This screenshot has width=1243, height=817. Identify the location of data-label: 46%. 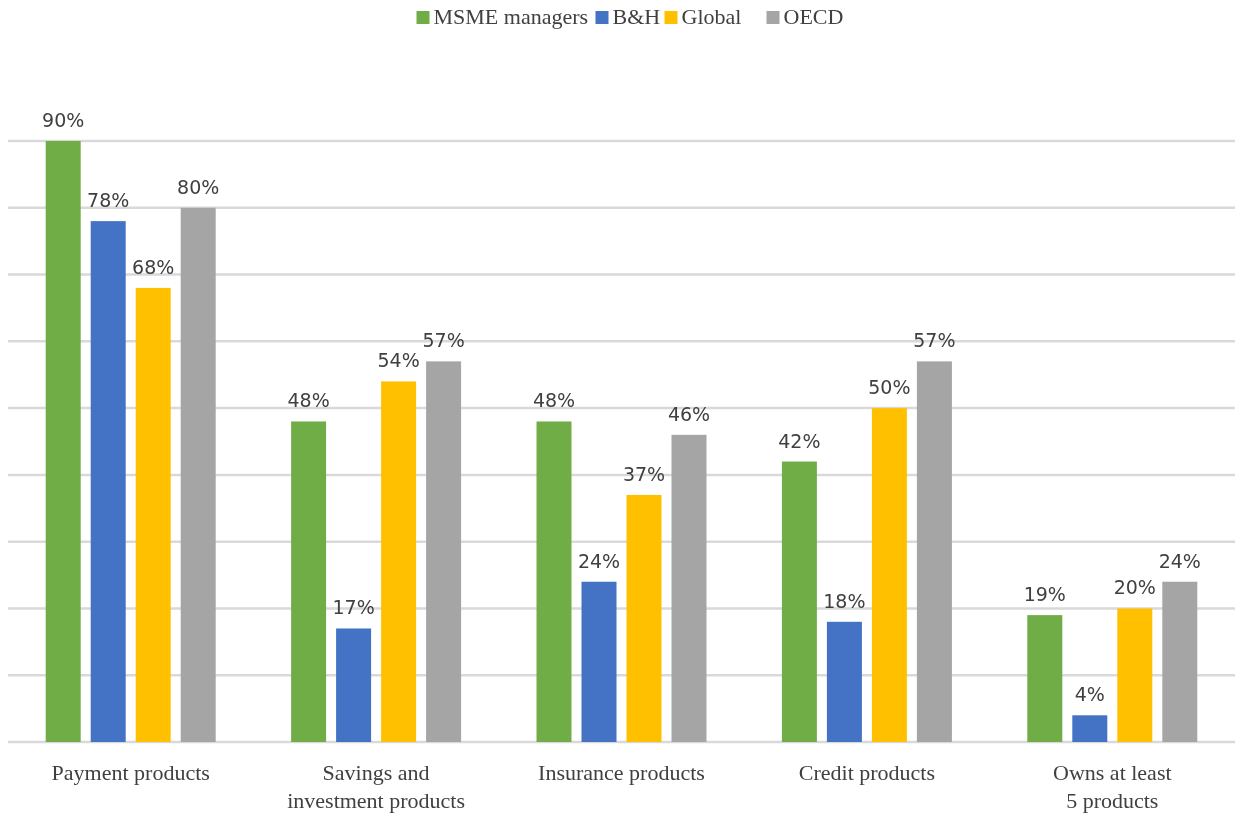
(689, 413).